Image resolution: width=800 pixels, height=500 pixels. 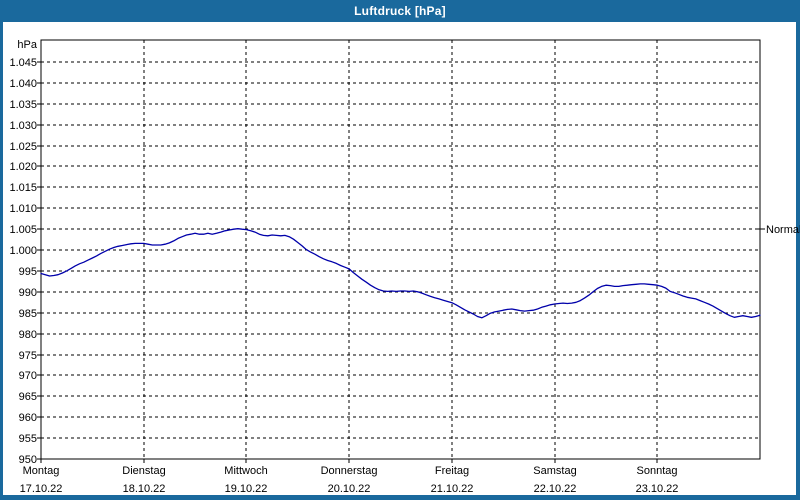 I want to click on y-tick-label: 990, so click(x=28, y=293).